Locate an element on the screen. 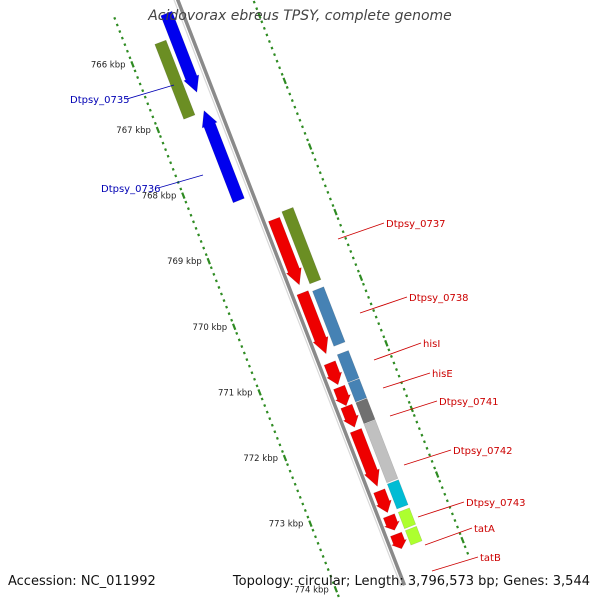  ruler-label: 774 kbp is located at coordinates (311, 590).